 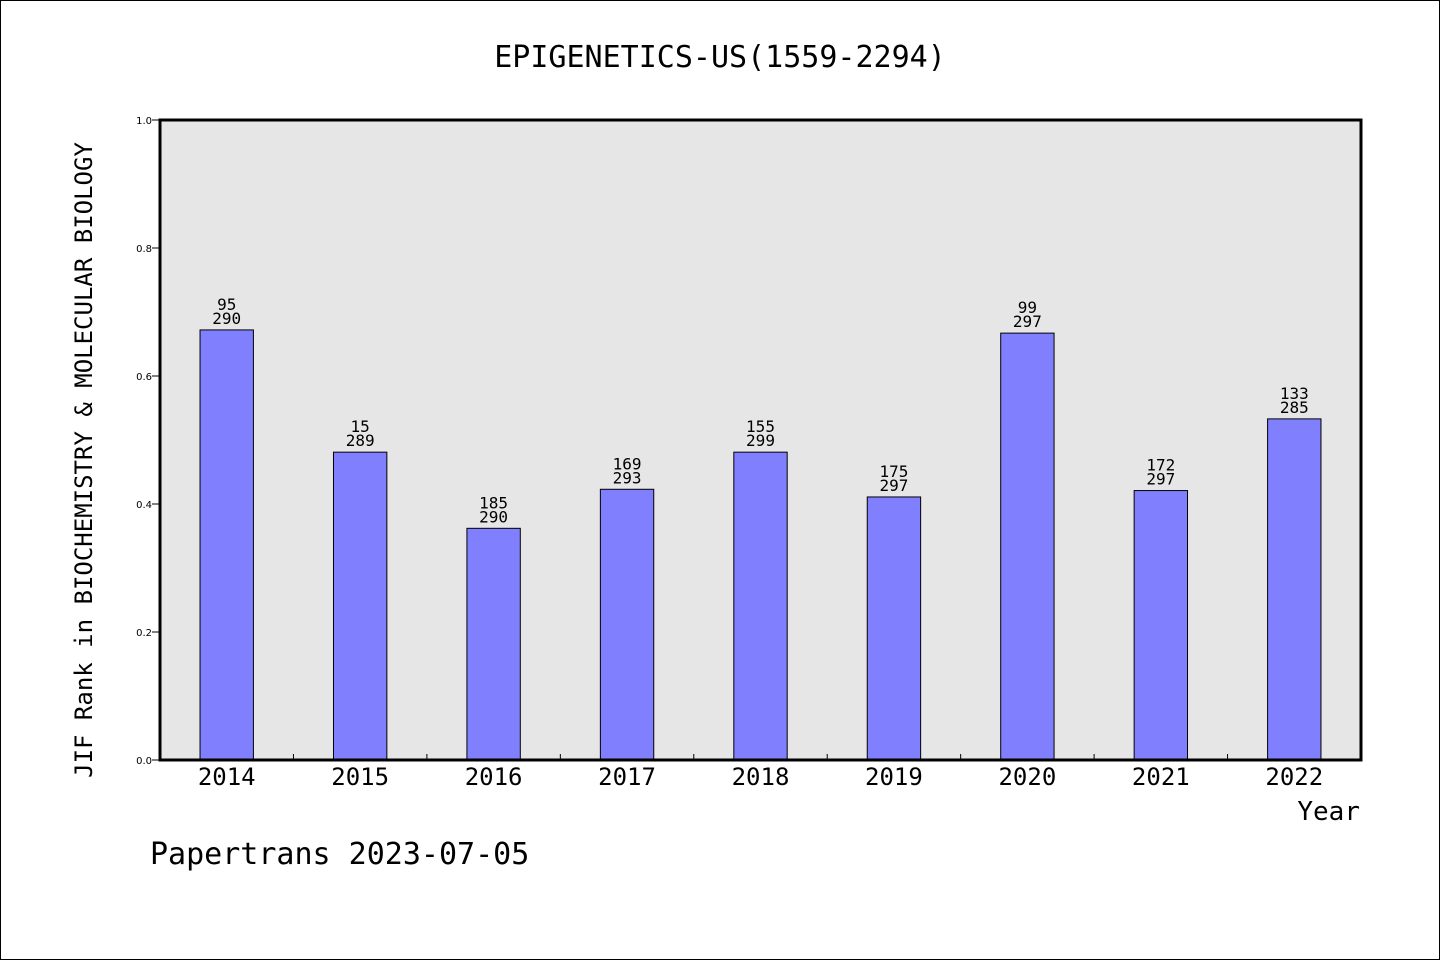 I want to click on x-tick-label-2022: 2022, so click(x=1294, y=777).